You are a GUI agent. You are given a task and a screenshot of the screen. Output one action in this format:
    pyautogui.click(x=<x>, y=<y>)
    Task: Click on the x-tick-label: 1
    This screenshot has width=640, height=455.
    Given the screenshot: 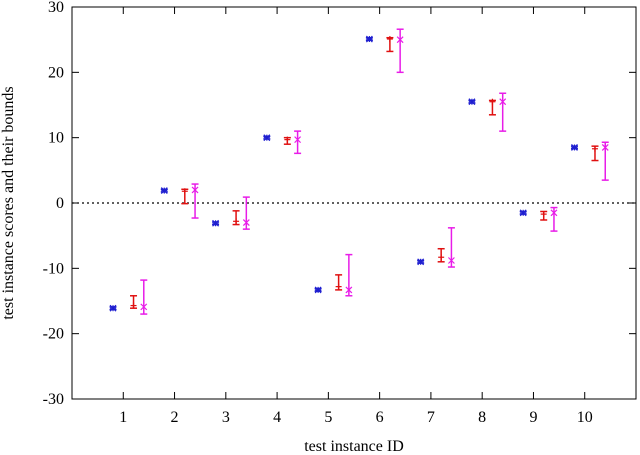 What is the action you would take?
    pyautogui.click(x=123, y=417)
    